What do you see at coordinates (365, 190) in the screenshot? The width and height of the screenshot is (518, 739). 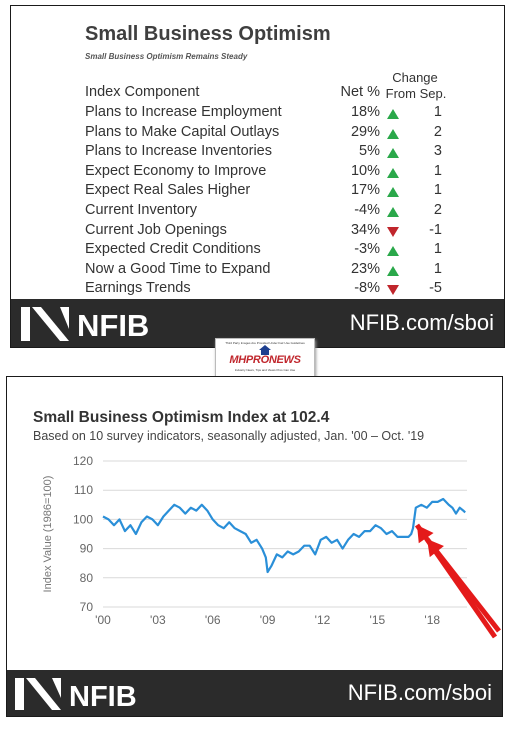 I see `net-percent: 17%` at bounding box center [365, 190].